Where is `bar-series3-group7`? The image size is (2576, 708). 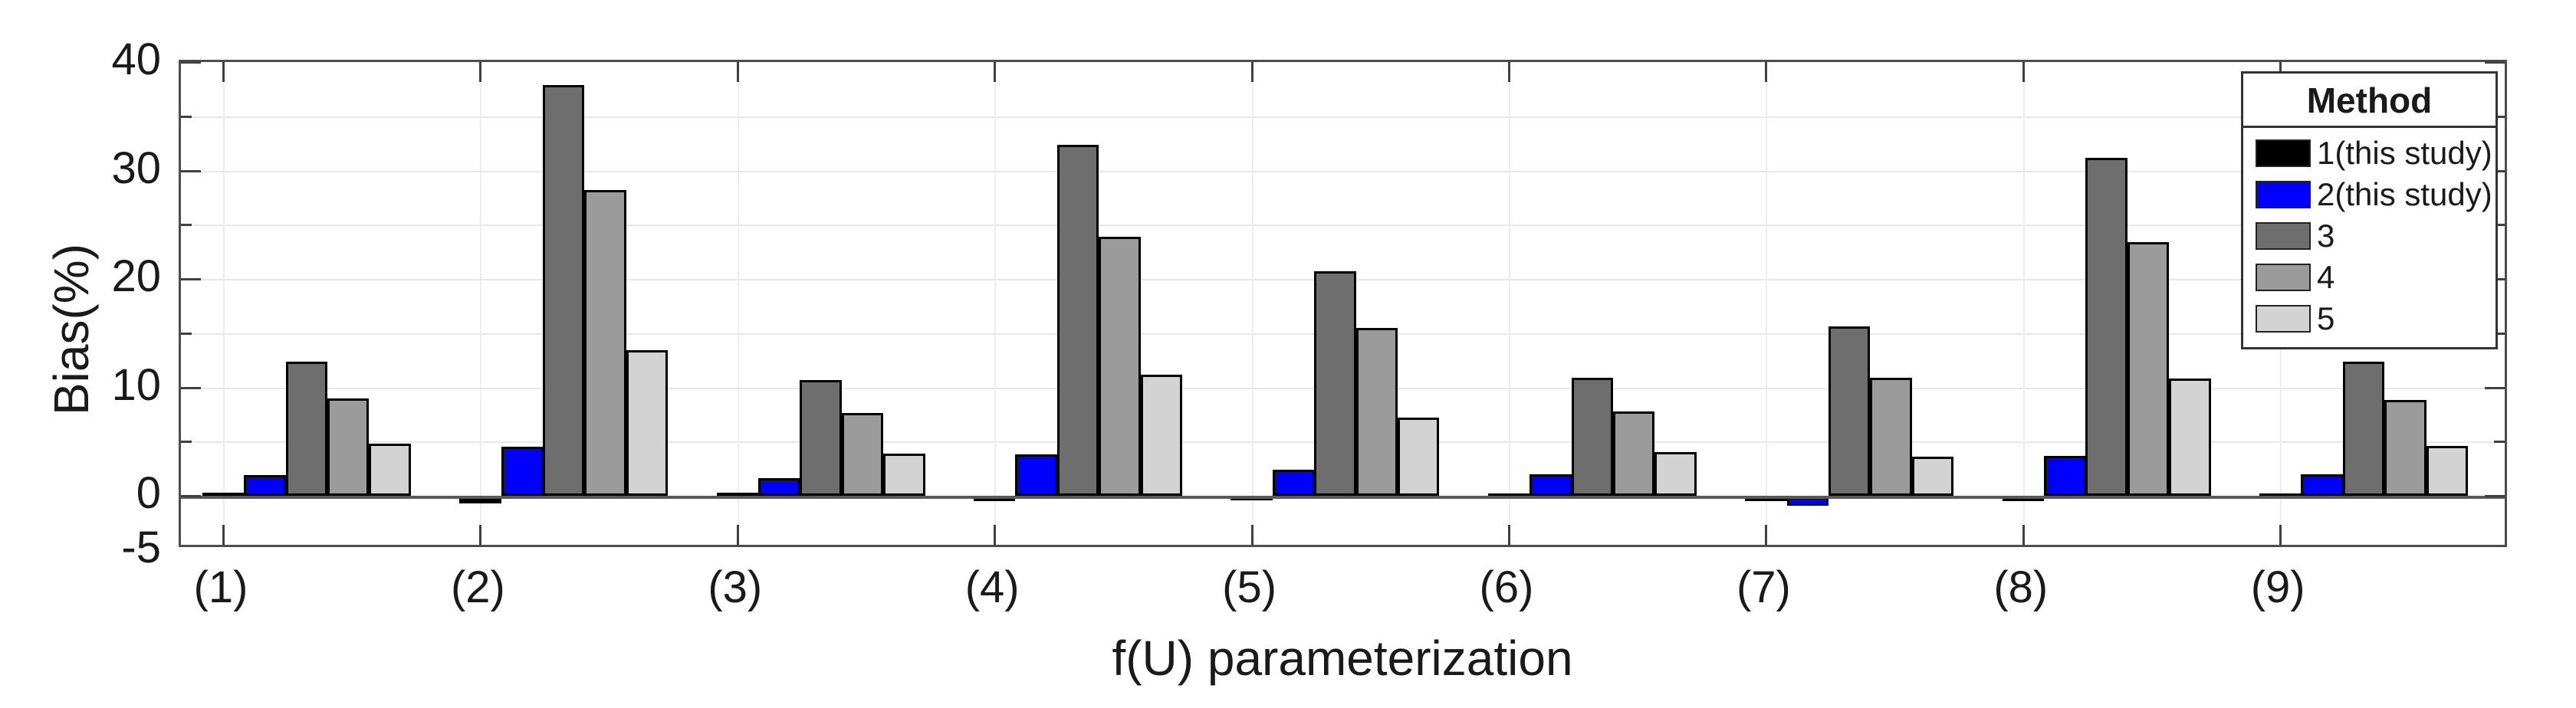 bar-series3-group7 is located at coordinates (1850, 411).